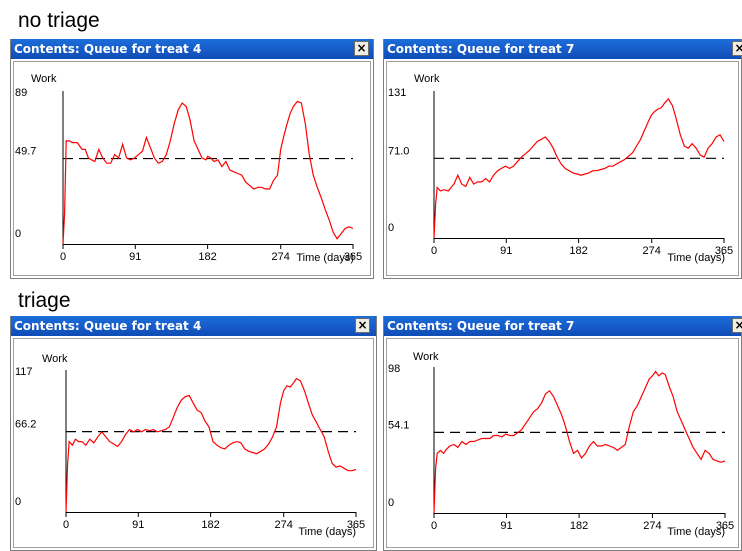 The image size is (742, 551). I want to click on y-max-label: 98, so click(394, 369).